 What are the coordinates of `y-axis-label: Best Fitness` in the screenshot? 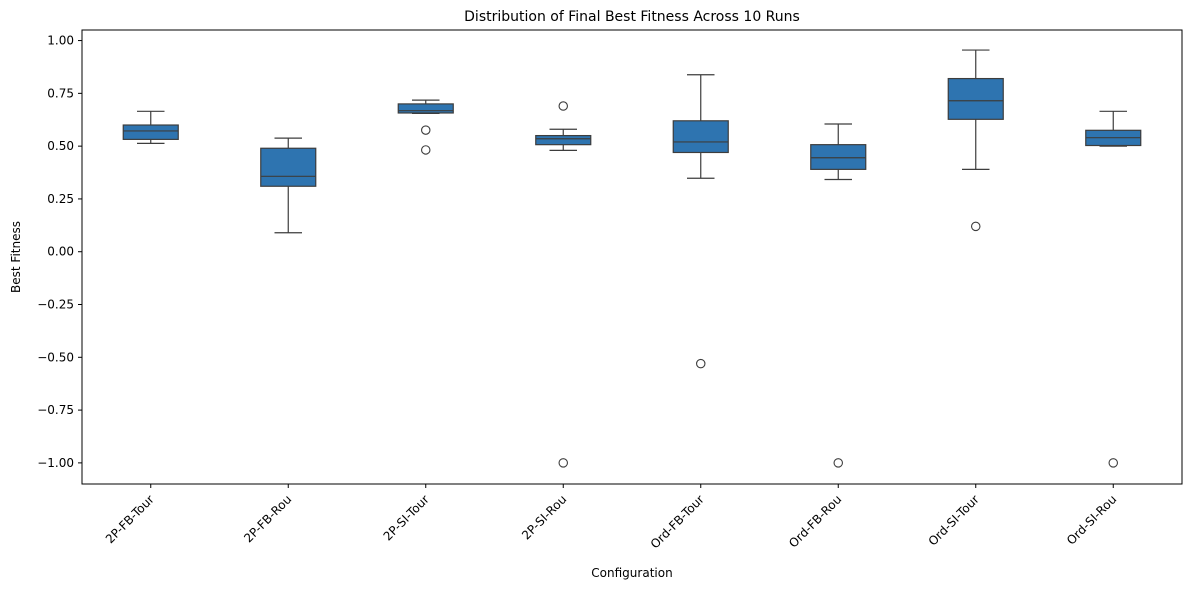 It's located at (16, 257).